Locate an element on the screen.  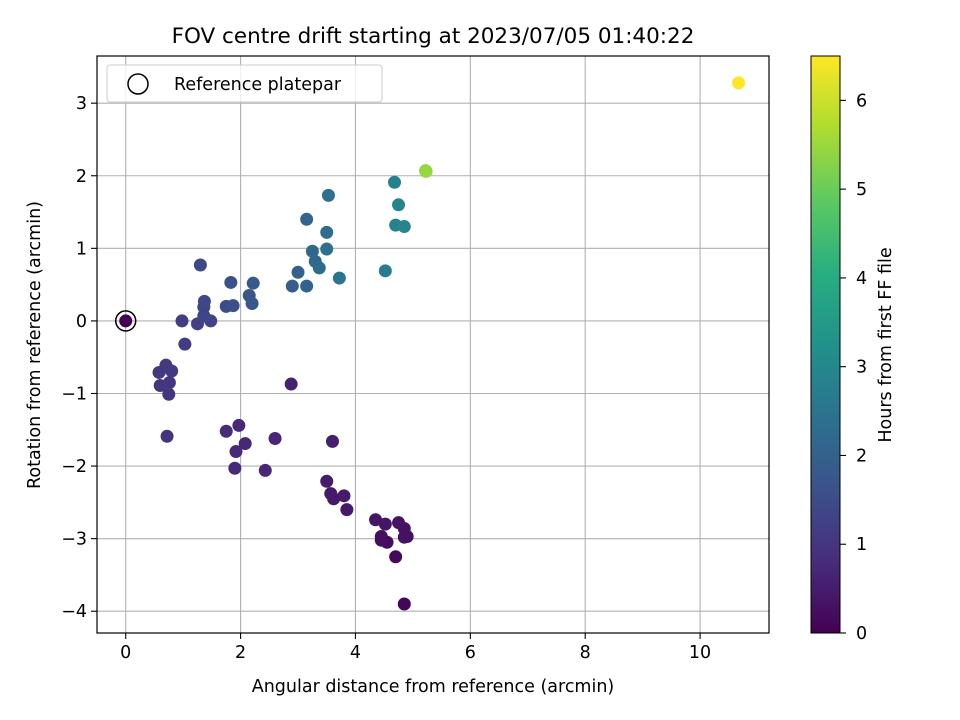
colorbar-gradient is located at coordinates (825, 344).